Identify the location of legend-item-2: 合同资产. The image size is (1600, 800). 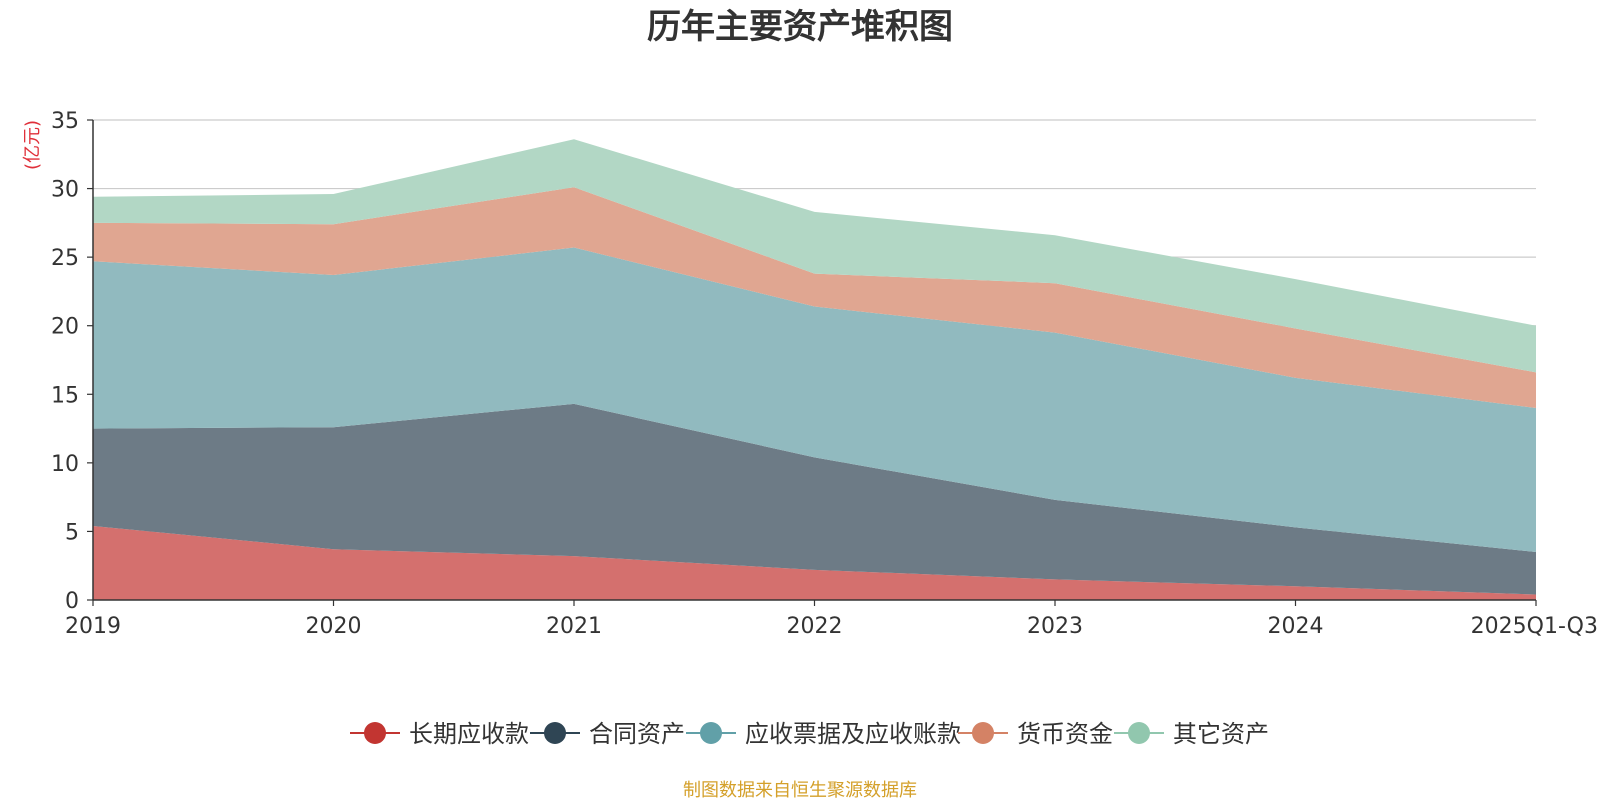
(607, 734).